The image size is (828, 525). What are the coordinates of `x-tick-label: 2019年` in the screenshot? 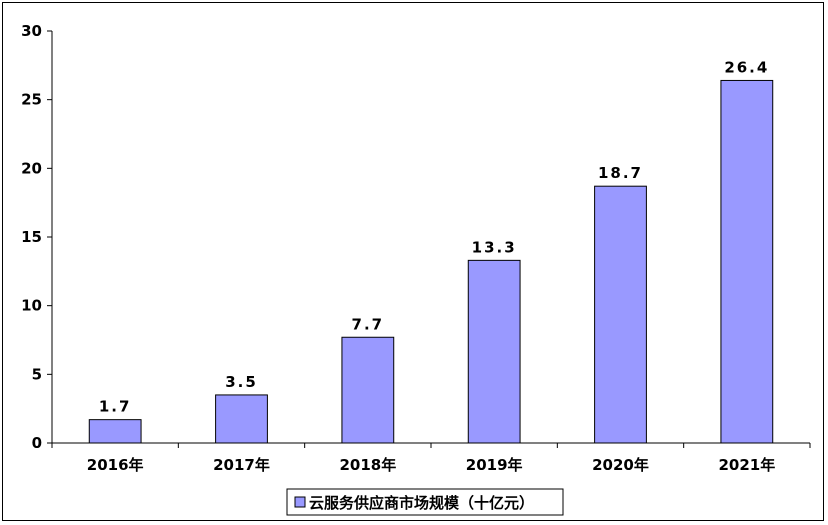 It's located at (494, 465).